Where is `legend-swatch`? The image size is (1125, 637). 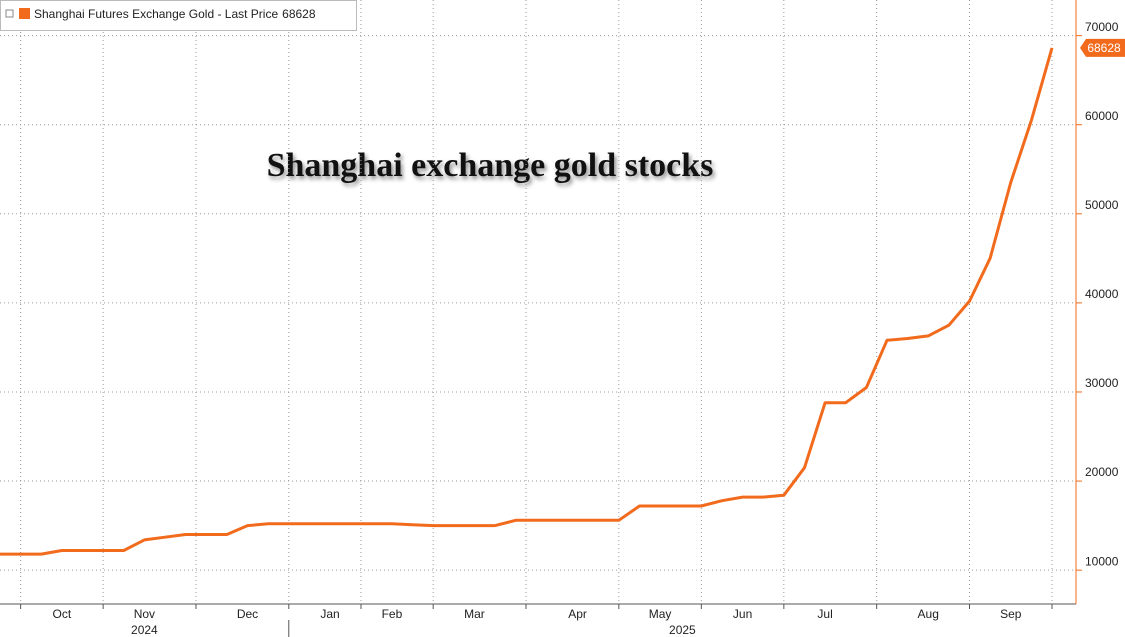
legend-swatch is located at coordinates (24, 13).